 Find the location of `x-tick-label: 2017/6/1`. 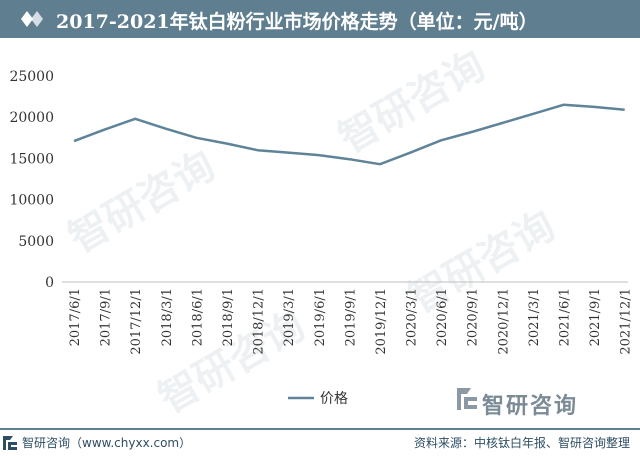

x-tick-label: 2017/6/1 is located at coordinates (75, 317).